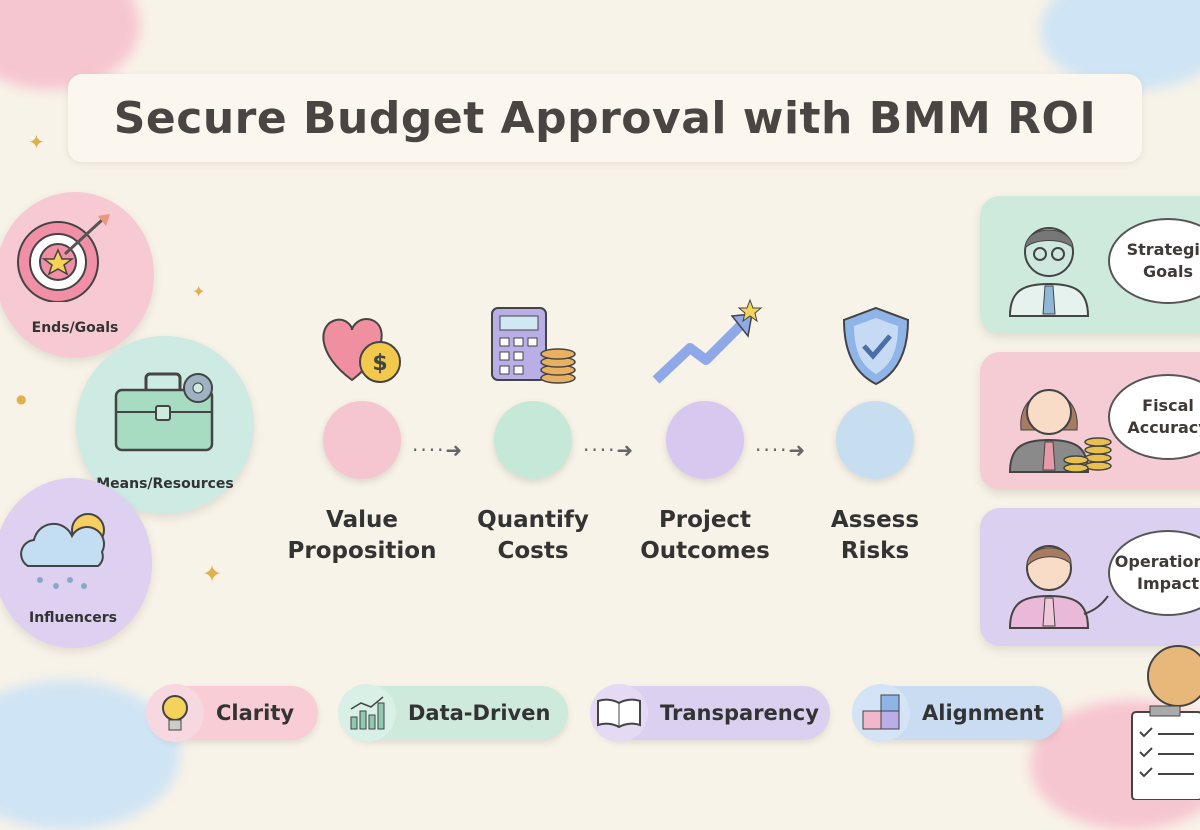  What do you see at coordinates (362, 484) in the screenshot?
I see `process-step: Value Proposition` at bounding box center [362, 484].